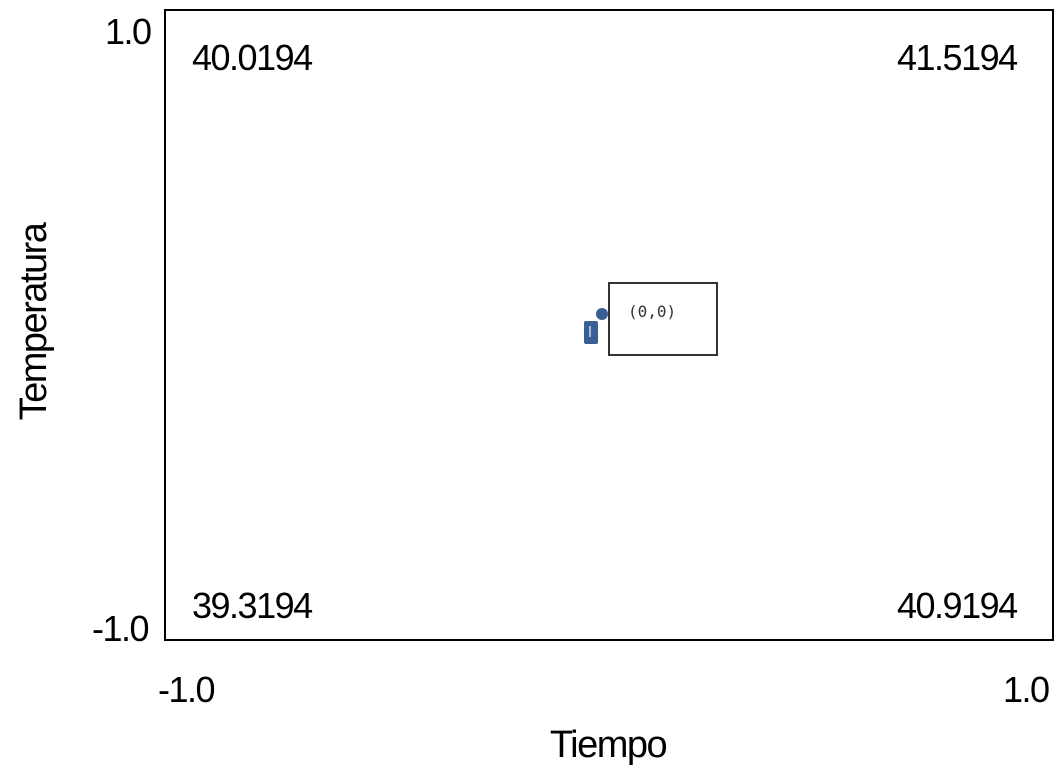  What do you see at coordinates (957, 57) in the screenshot?
I see `corner-value-top-right: 41.5194` at bounding box center [957, 57].